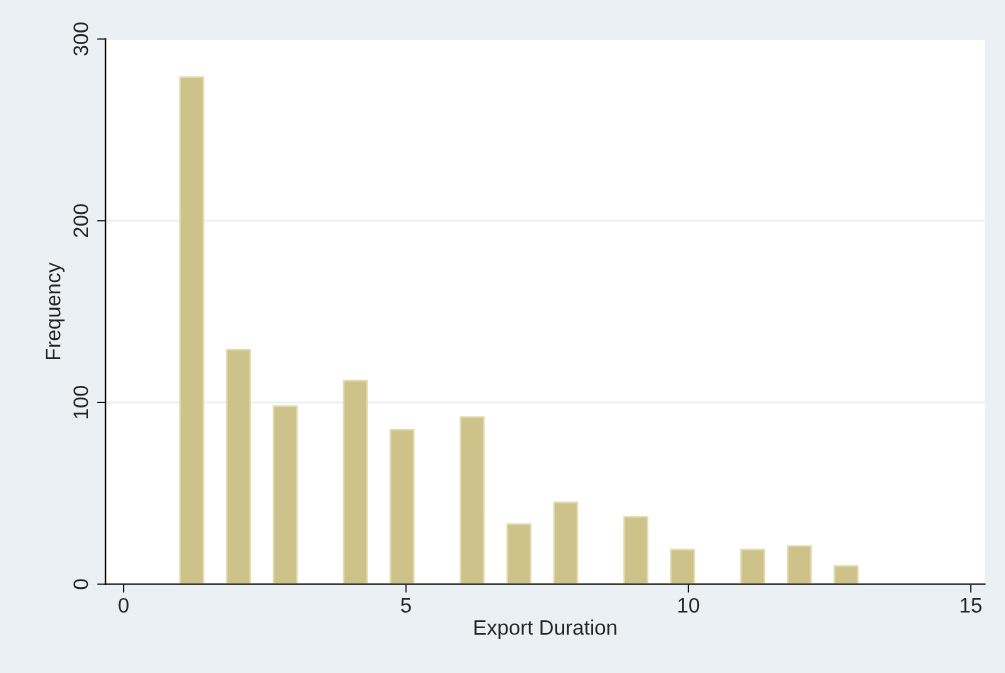 The height and width of the screenshot is (673, 1005). I want to click on x-tick-label: 15, so click(971, 605).